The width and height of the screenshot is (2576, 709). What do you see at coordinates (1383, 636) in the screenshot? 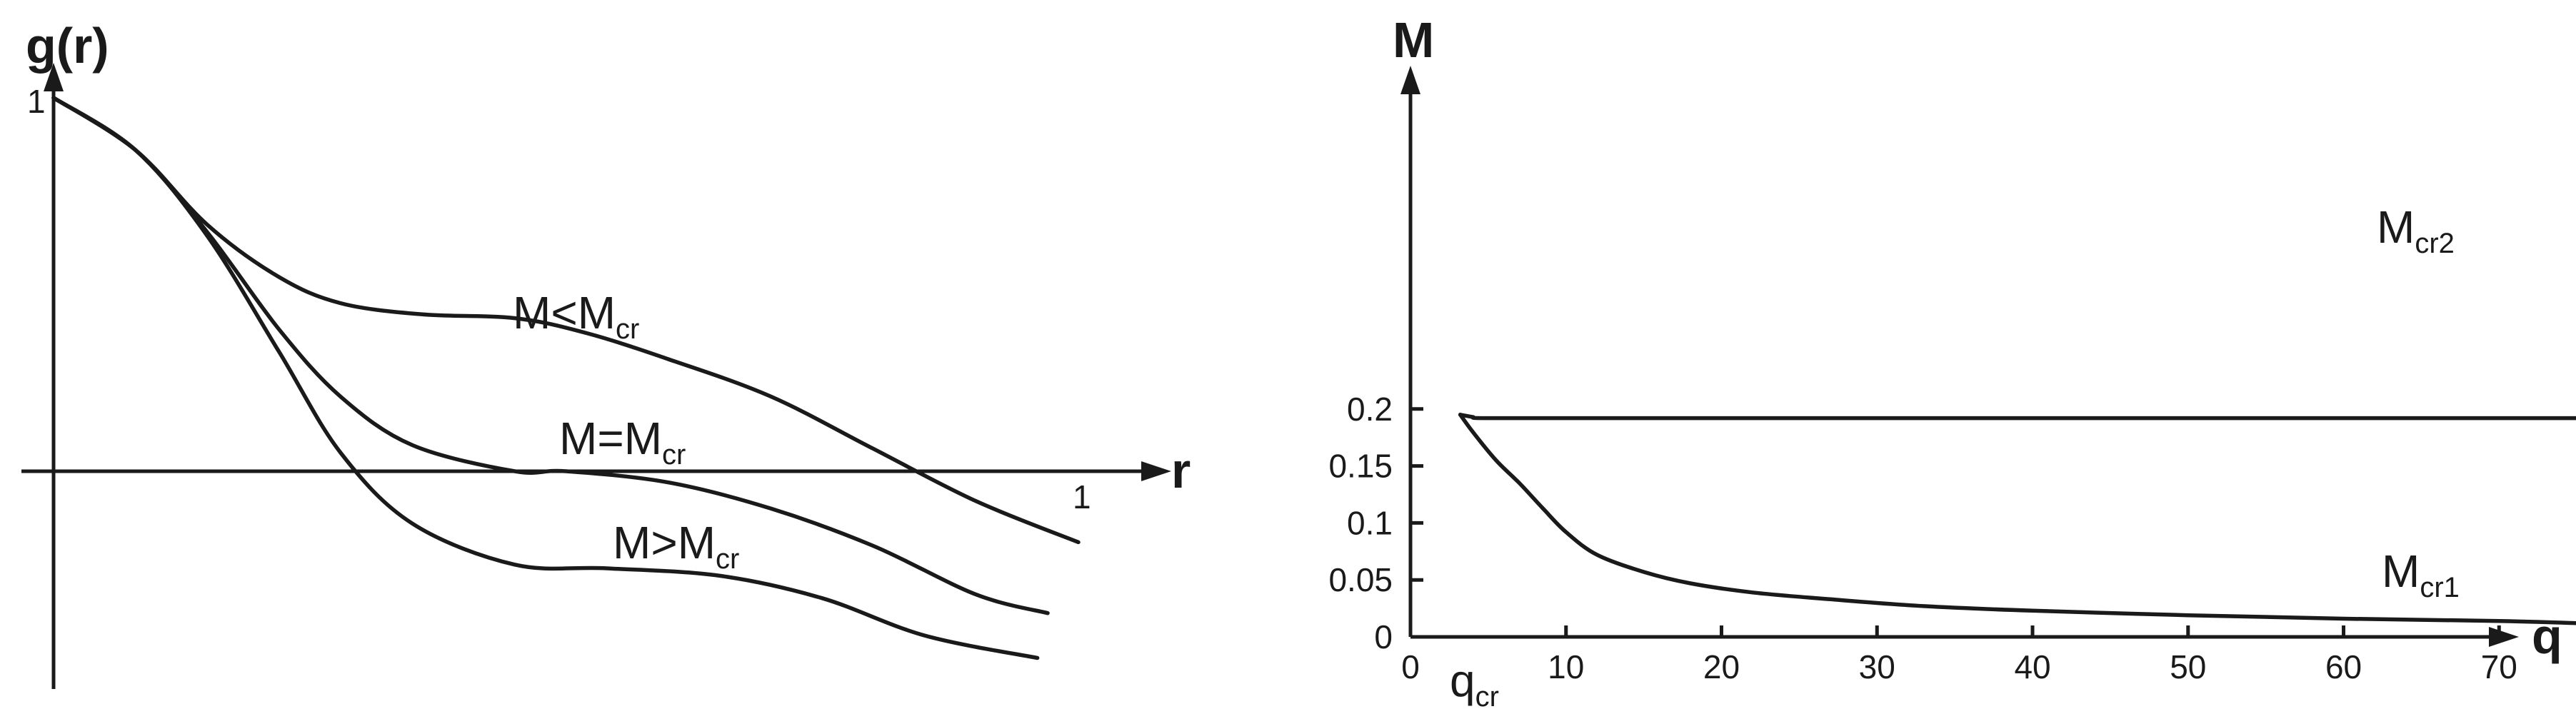
I see `right-y-tick-label: 0` at bounding box center [1383, 636].